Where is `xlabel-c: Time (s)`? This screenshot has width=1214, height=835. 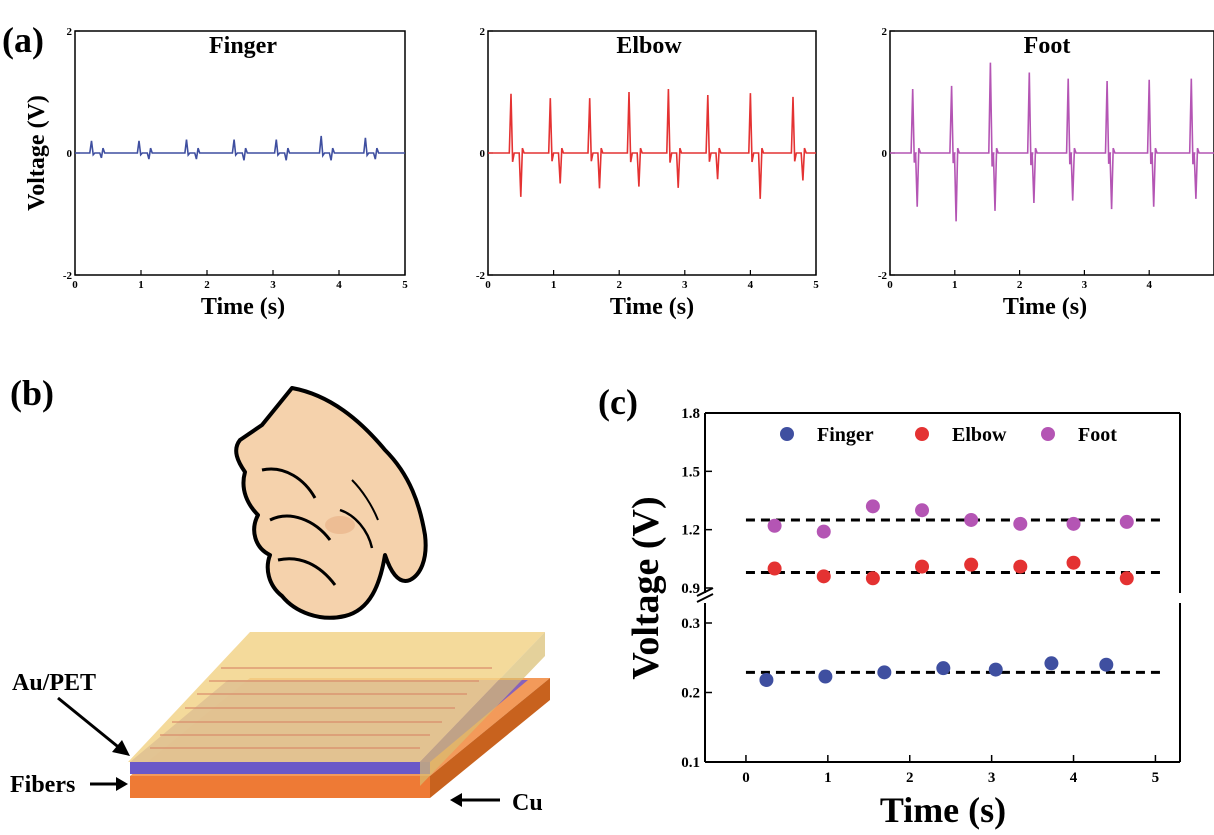 xlabel-c: Time (s) is located at coordinates (943, 810).